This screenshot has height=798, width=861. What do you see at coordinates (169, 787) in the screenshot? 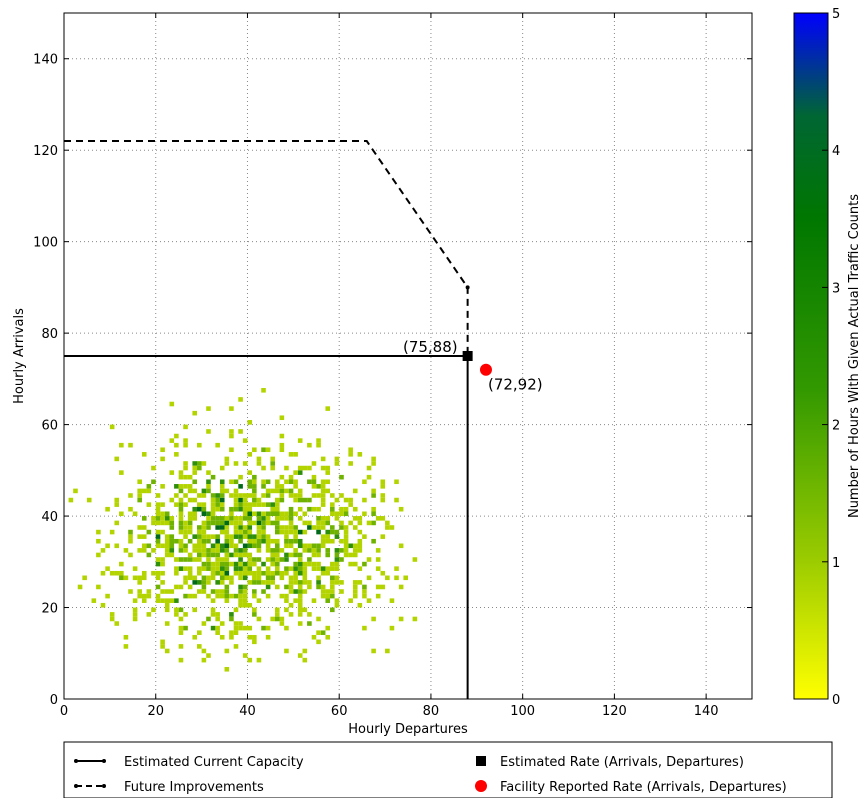
I see `legend-item-future: Future Improvements` at bounding box center [169, 787].